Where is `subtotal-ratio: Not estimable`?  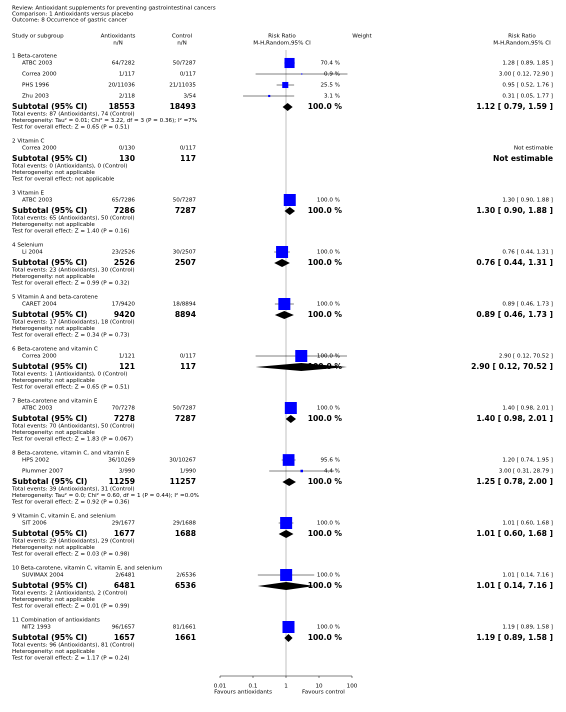 subtotal-ratio: Not estimable is located at coordinates (523, 158).